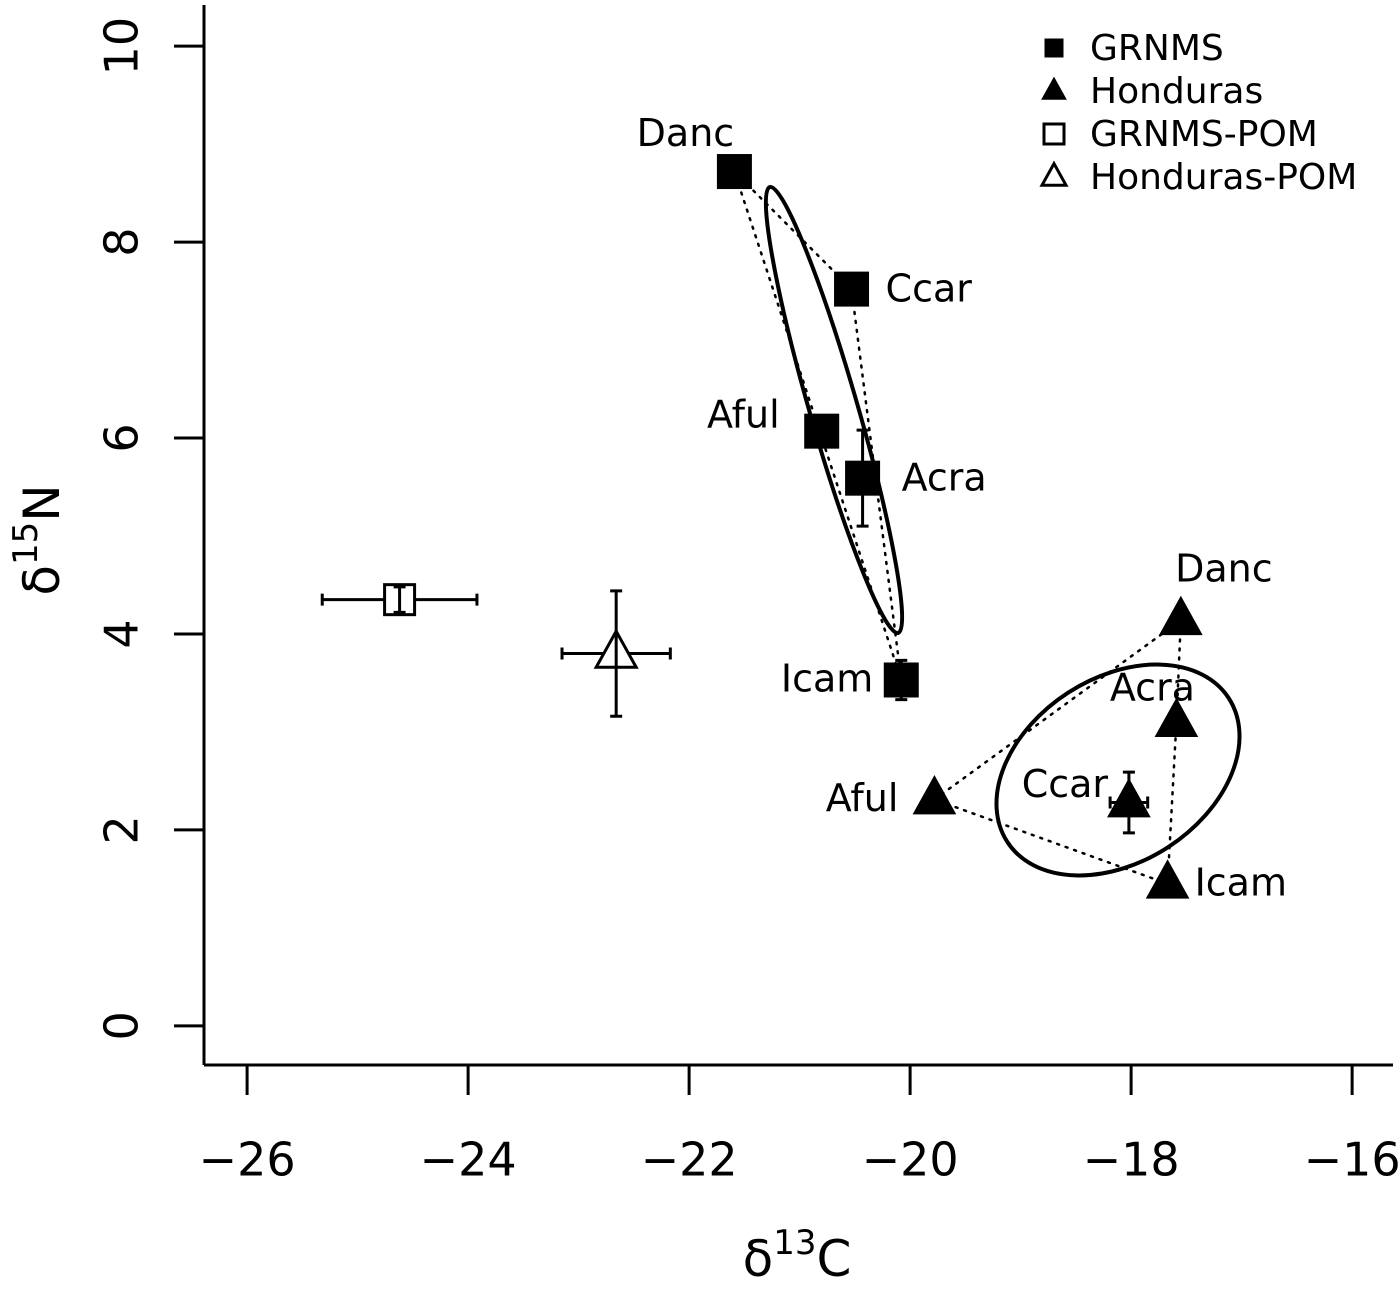  I want to click on y-tick-label: 0, so click(122, 1025).